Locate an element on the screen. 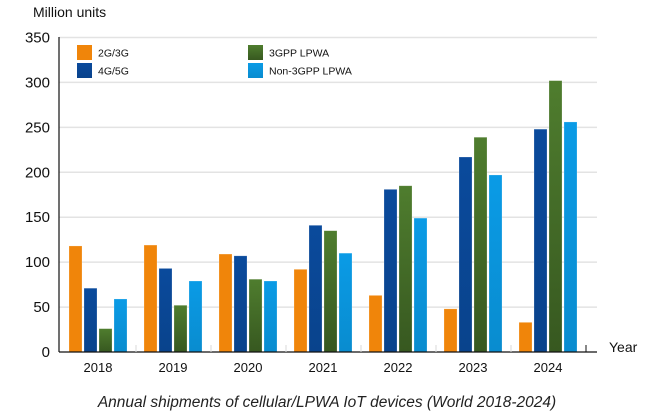  y-tick-label: 350 is located at coordinates (37, 38).